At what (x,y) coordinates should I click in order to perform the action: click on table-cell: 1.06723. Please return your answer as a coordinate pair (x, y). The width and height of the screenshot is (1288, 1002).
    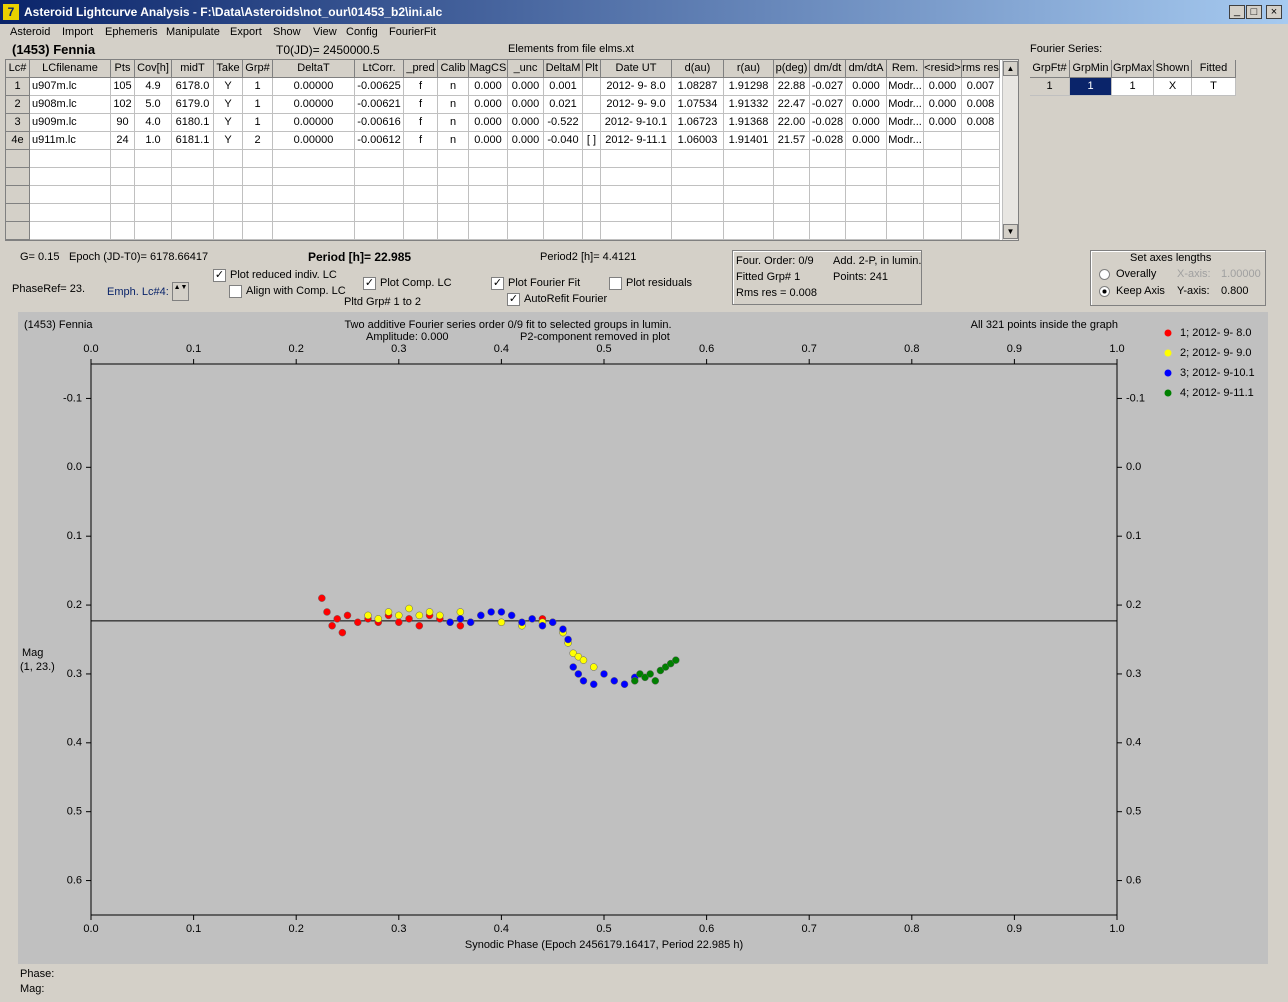
    Looking at the image, I should click on (698, 123).